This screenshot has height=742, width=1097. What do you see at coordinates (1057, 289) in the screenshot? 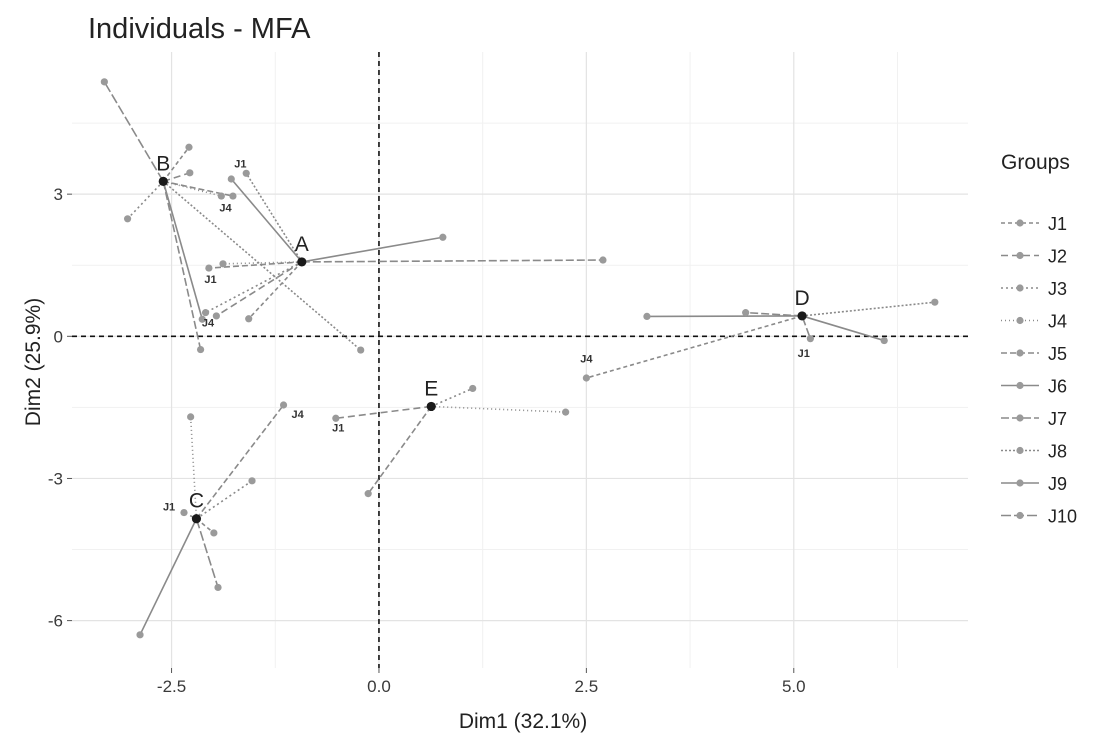
I see `legend-label: J3` at bounding box center [1057, 289].